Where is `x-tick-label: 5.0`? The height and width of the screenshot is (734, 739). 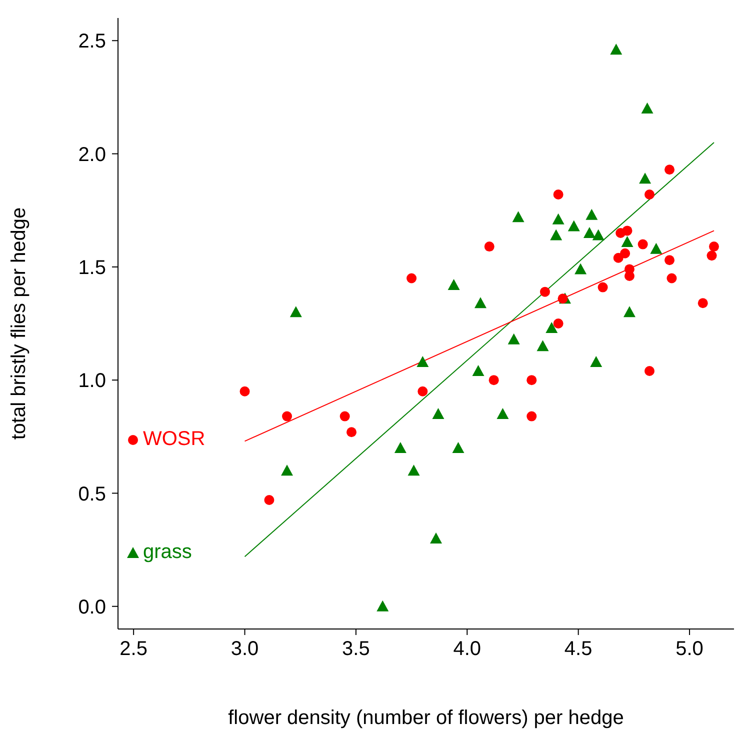 x-tick-label: 5.0 is located at coordinates (690, 649).